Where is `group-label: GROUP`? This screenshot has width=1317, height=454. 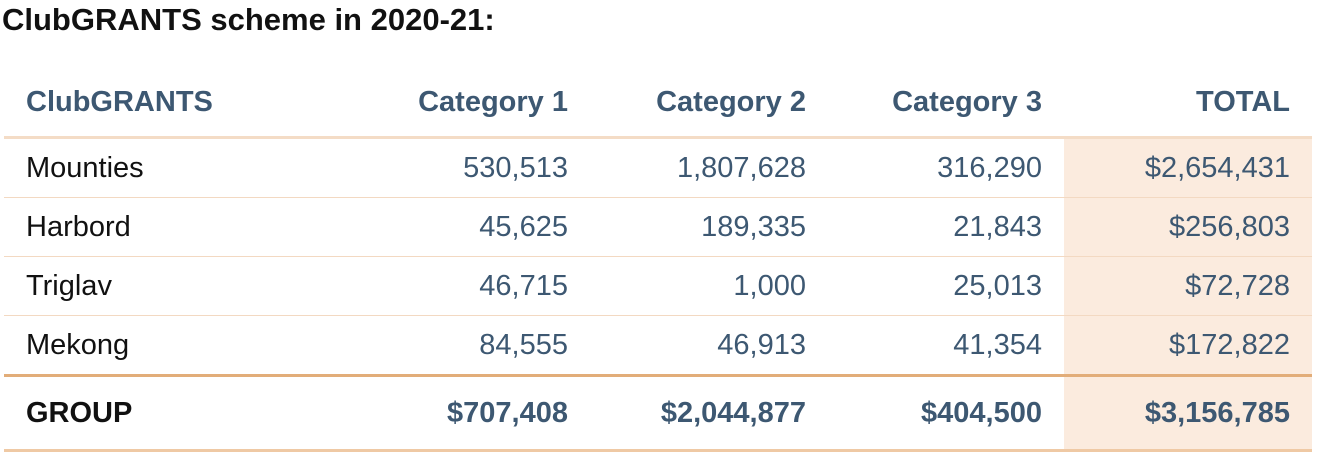 group-label: GROUP is located at coordinates (169, 413).